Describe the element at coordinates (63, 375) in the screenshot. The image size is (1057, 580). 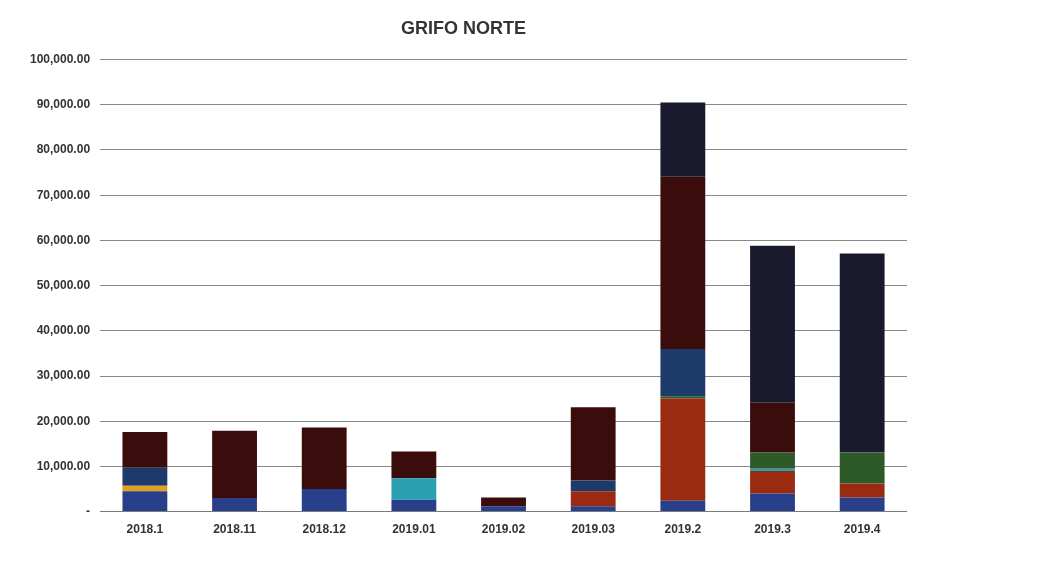
I see `y-tick-label: 30,000.00` at that location.